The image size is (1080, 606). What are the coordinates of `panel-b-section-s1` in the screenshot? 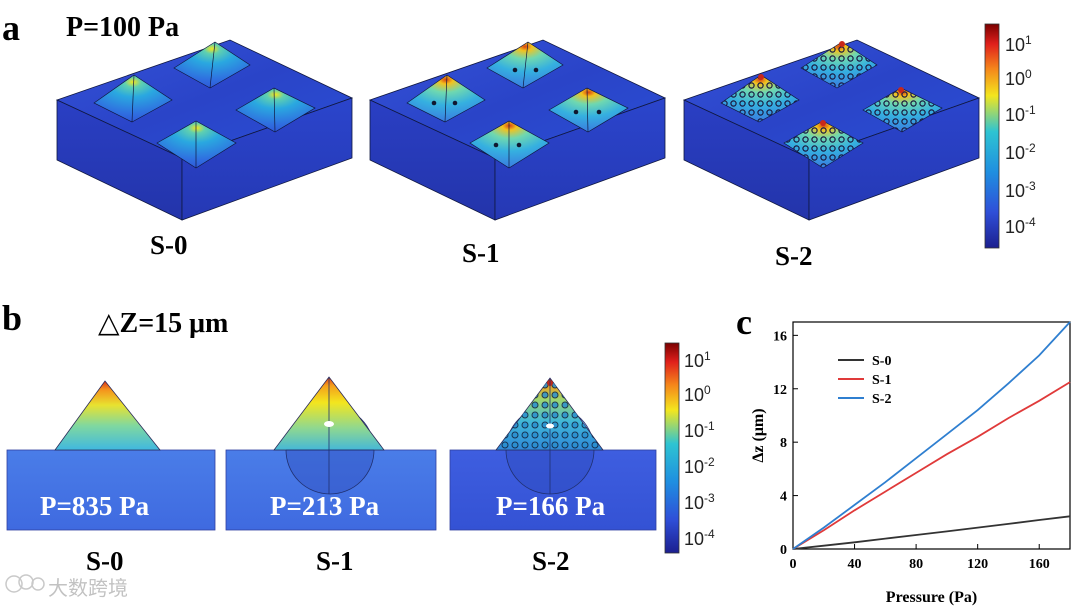 It's located at (331, 453).